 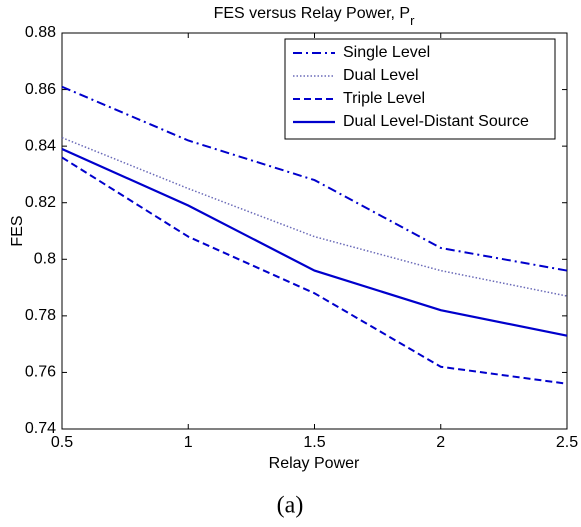 I want to click on y-tick-label: 0.8, so click(x=45, y=259).